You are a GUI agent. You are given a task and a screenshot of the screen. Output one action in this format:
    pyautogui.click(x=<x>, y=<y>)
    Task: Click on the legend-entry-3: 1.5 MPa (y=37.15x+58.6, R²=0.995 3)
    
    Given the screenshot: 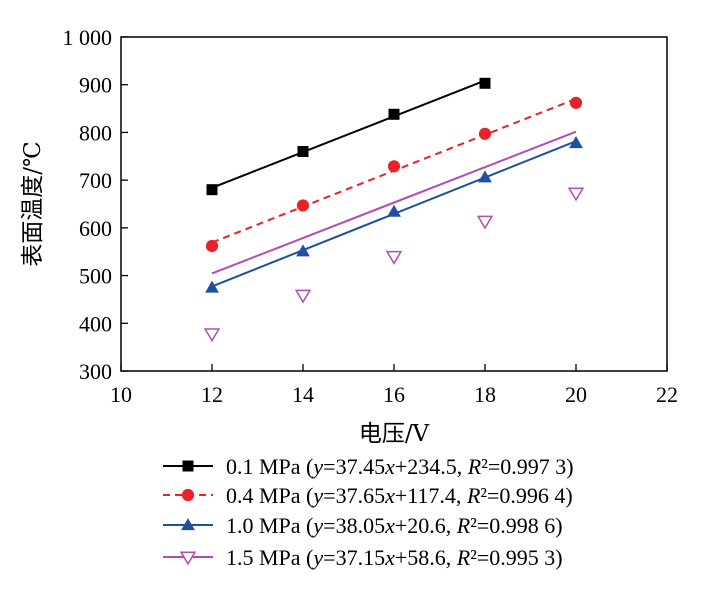 What is the action you would take?
    pyautogui.click(x=363, y=557)
    